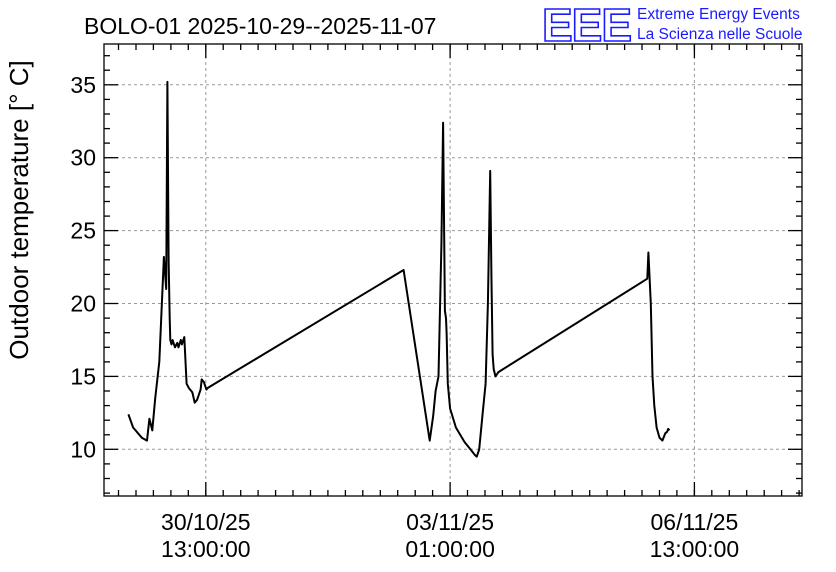 The image size is (836, 572). Describe the element at coordinates (450, 522) in the screenshot. I see `x-tick-date-label: 03/11/25` at that location.